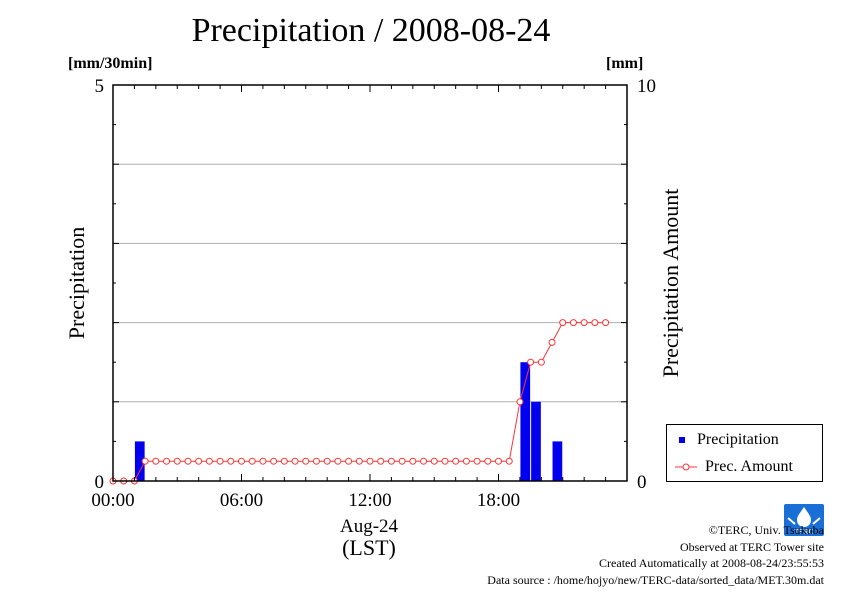  What do you see at coordinates (348, 421) in the screenshot?
I see `precipitation-bars` at bounding box center [348, 421].